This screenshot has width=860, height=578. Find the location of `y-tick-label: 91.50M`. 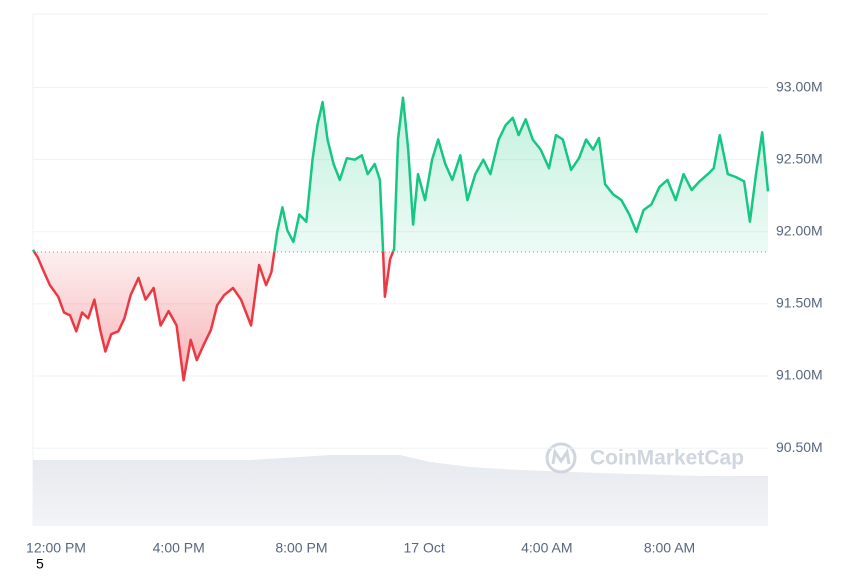

y-tick-label: 91.50M is located at coordinates (799, 303).